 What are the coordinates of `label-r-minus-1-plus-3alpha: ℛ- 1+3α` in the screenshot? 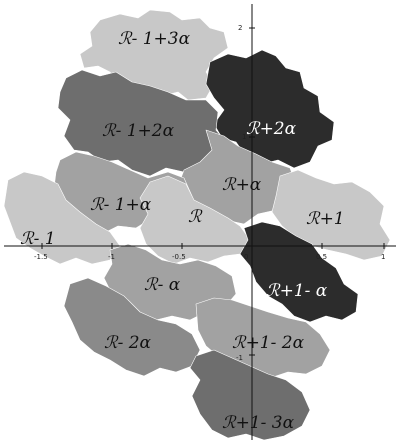 It's located at (154, 39).